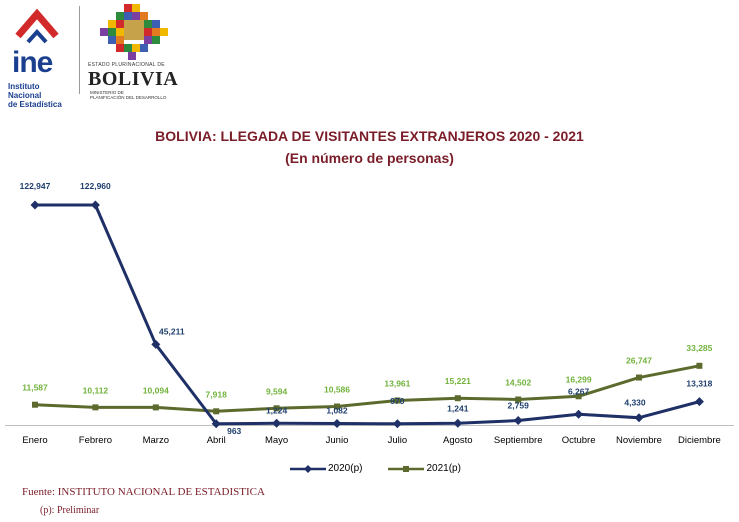 This screenshot has width=739, height=522. I want to click on x-tick-label: Agosto, so click(458, 440).